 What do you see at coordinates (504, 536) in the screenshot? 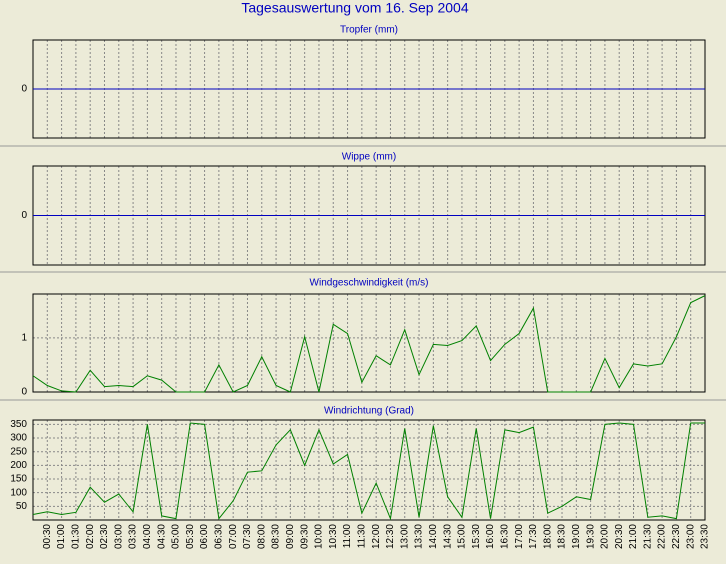
I see `x-tick-label: 16:30` at bounding box center [504, 536].